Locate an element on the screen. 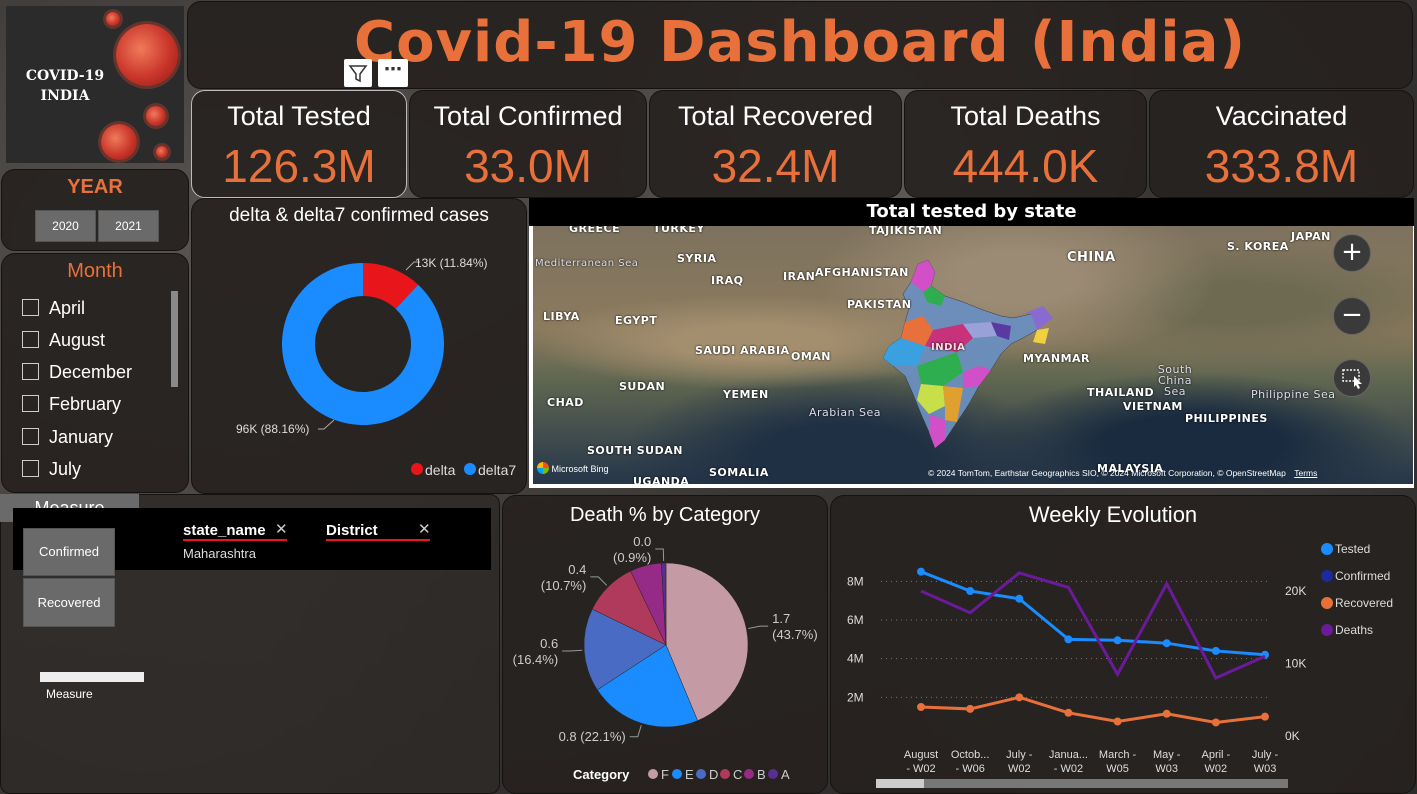 The width and height of the screenshot is (1417, 794). terms-link: Terms is located at coordinates (1306, 473).